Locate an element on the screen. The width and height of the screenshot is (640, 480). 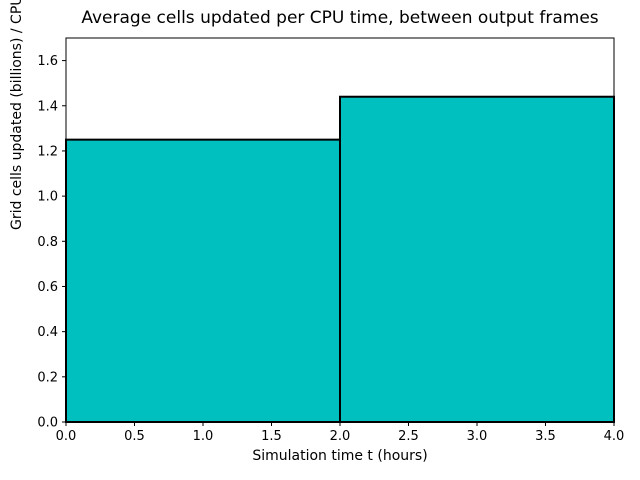
y-tick-label: 0.4 is located at coordinates (47, 332).